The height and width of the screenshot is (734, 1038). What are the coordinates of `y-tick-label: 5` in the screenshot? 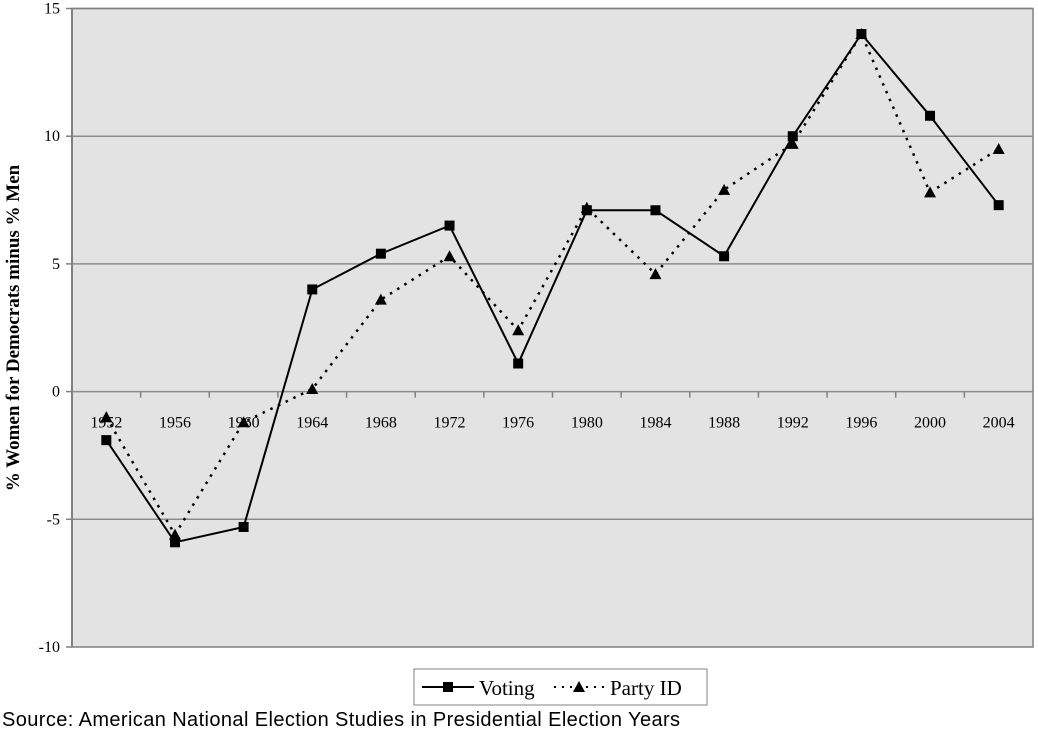 It's located at (56, 264).